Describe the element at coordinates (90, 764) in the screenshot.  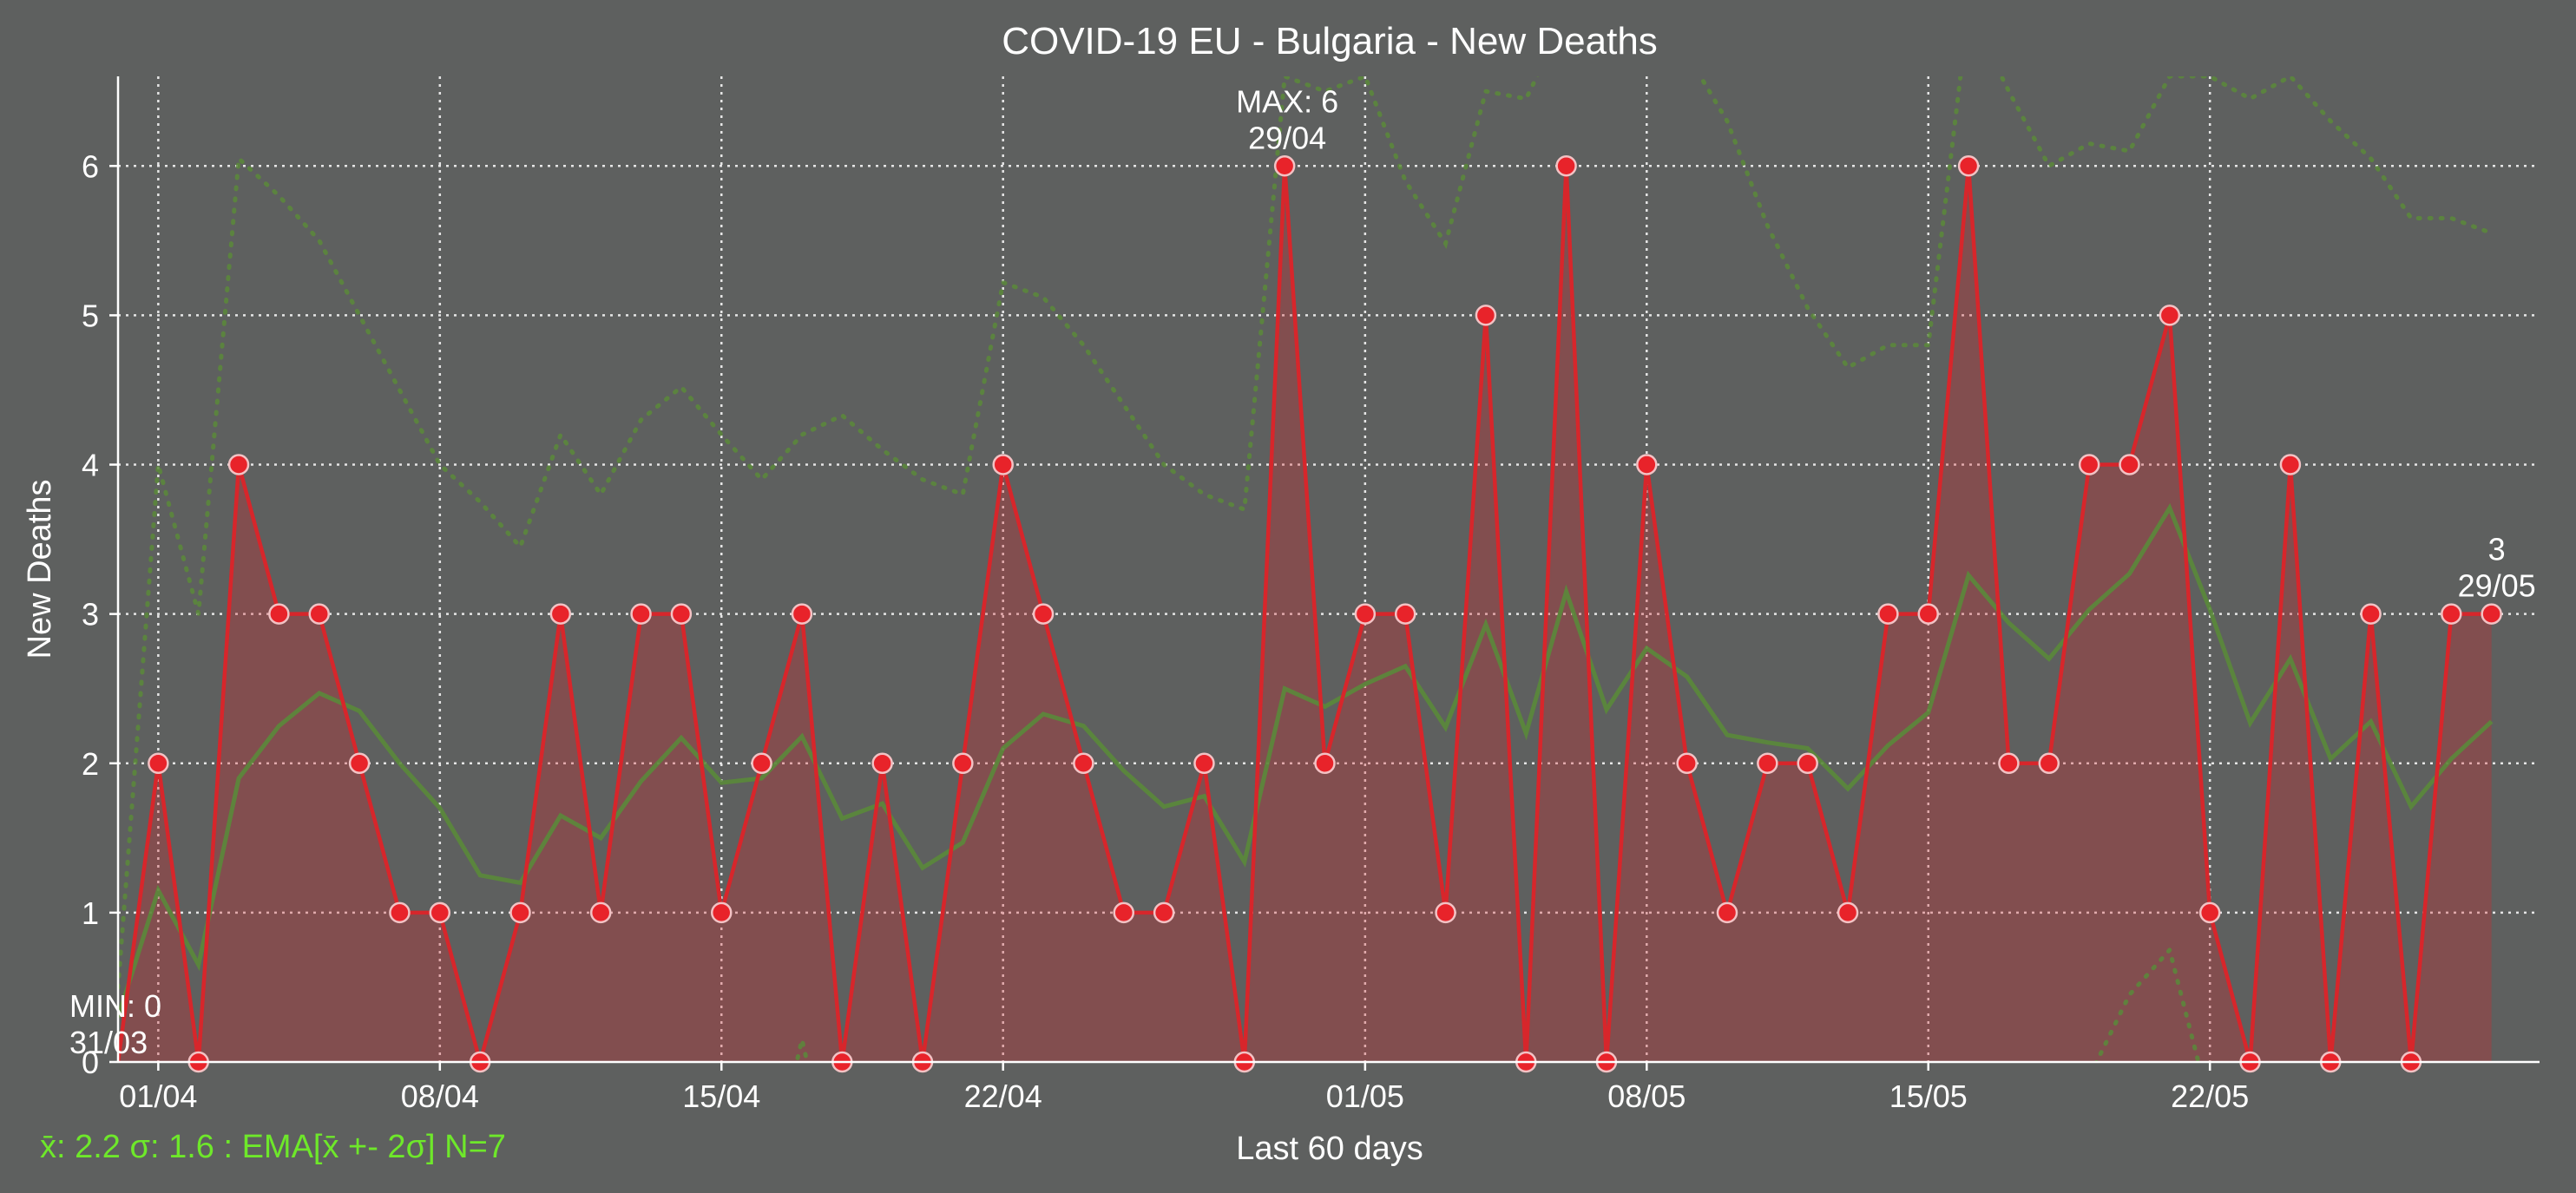
I see `y-tick-label: 2` at that location.